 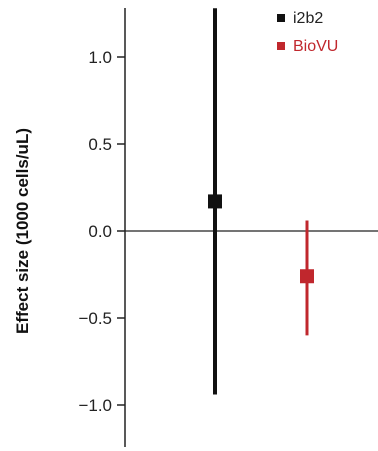 What do you see at coordinates (315, 46) in the screenshot?
I see `legend-label-biovu: BioVU` at bounding box center [315, 46].